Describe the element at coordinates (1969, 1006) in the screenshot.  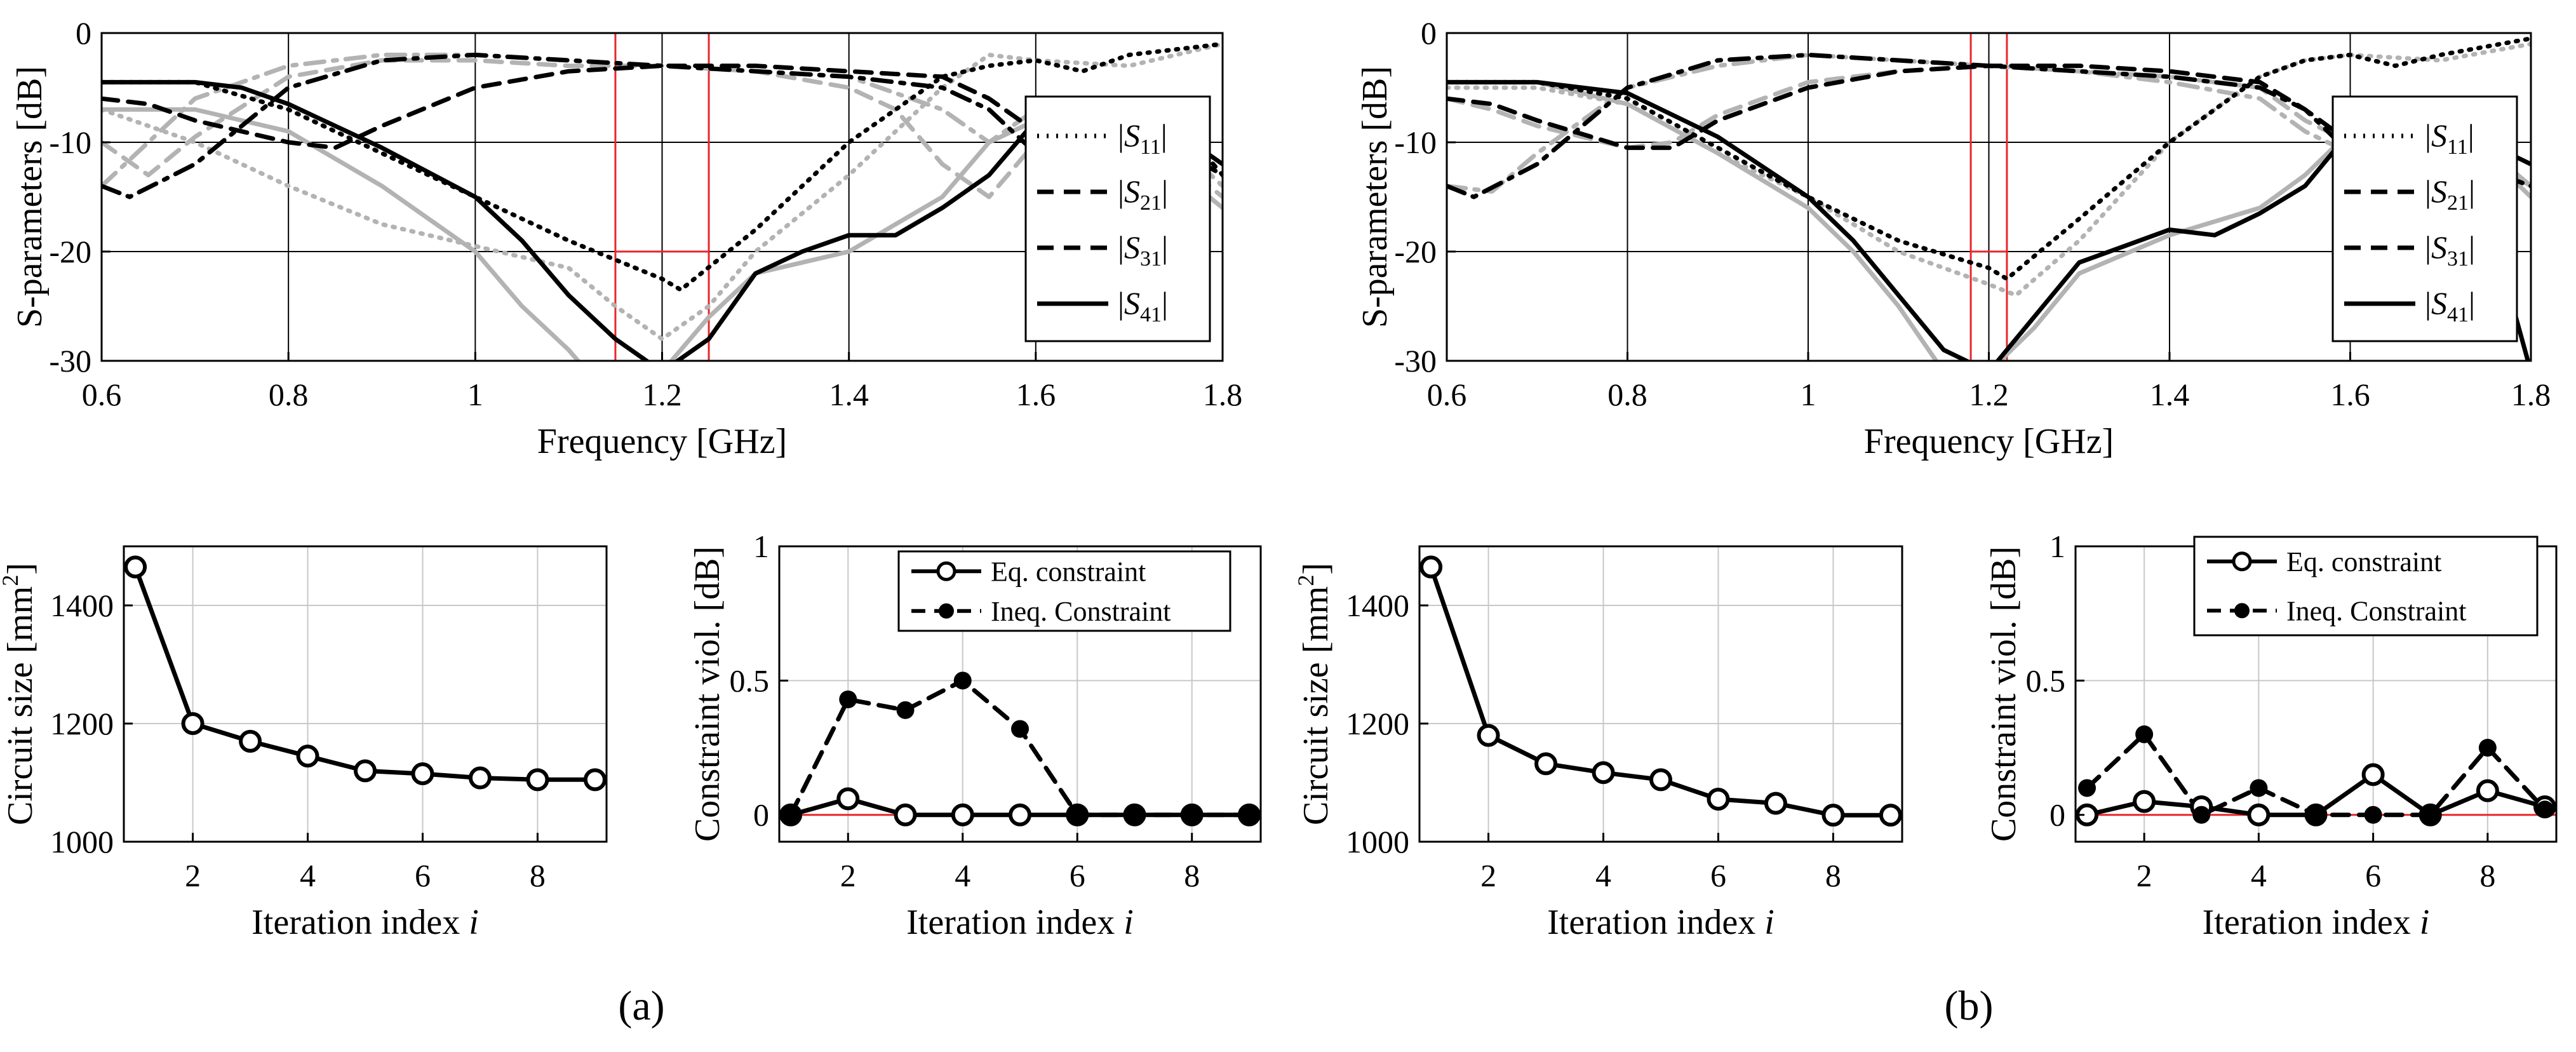
I see `panel-label-b: (b)` at that location.